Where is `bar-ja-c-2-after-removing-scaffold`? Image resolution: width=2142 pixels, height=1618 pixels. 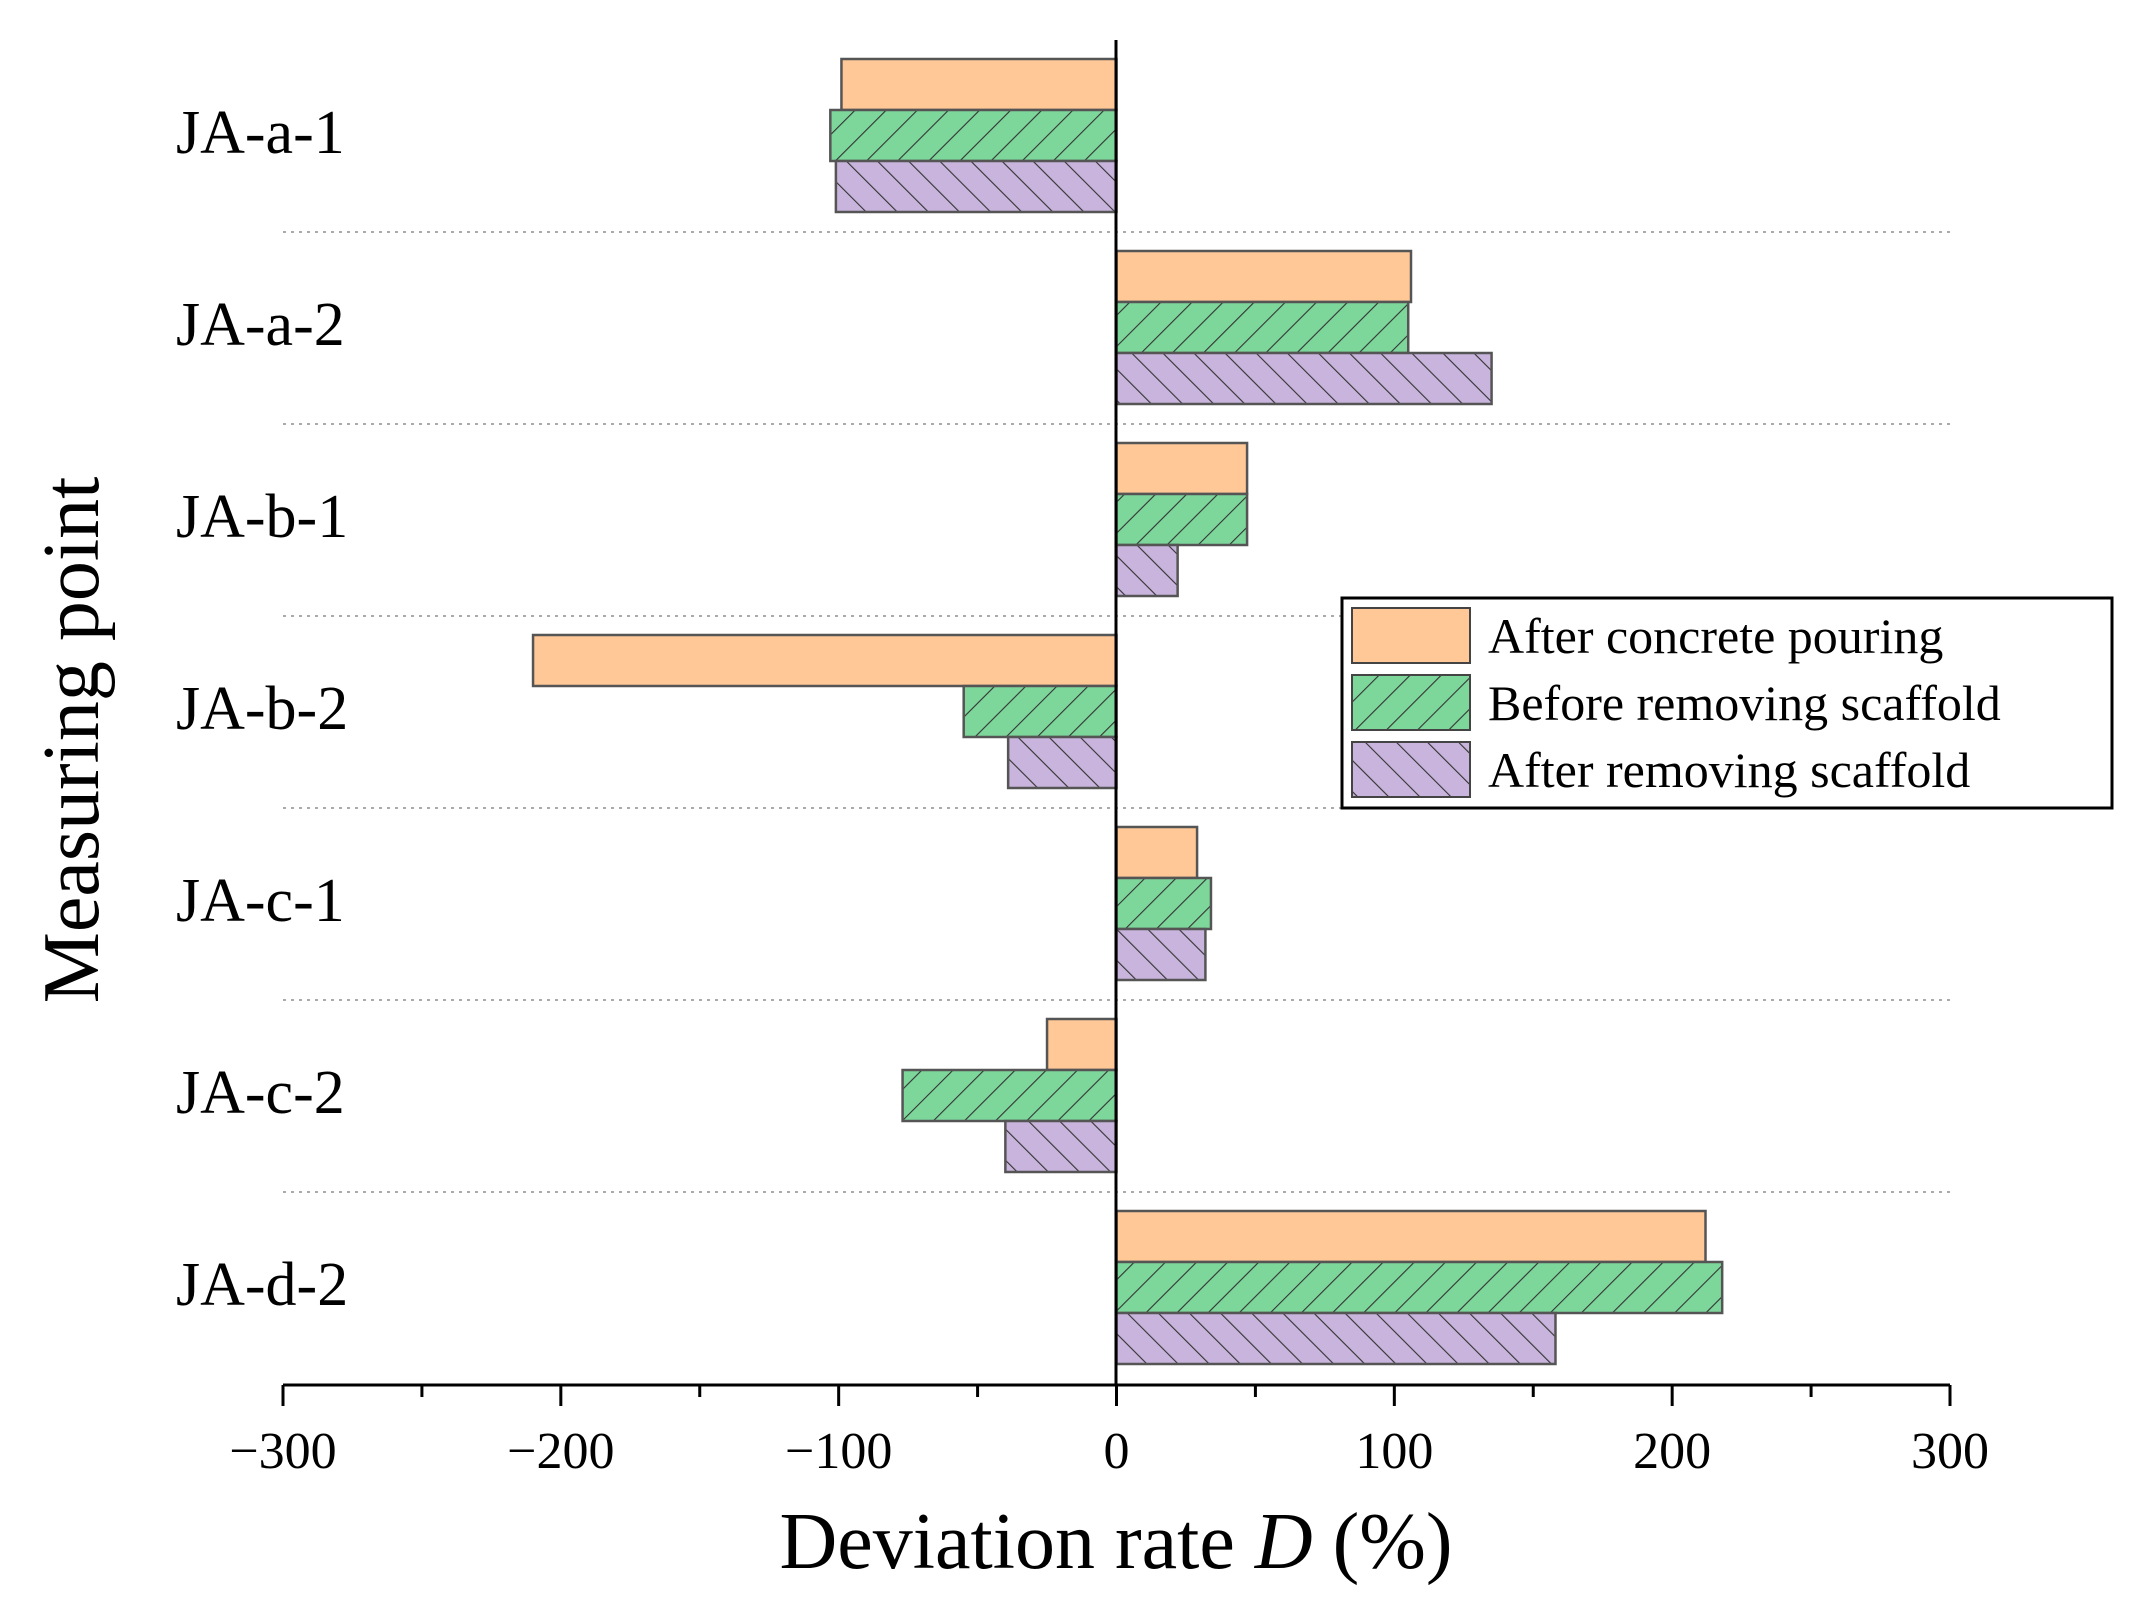 bar-ja-c-2-after-removing-scaffold is located at coordinates (1061, 1146).